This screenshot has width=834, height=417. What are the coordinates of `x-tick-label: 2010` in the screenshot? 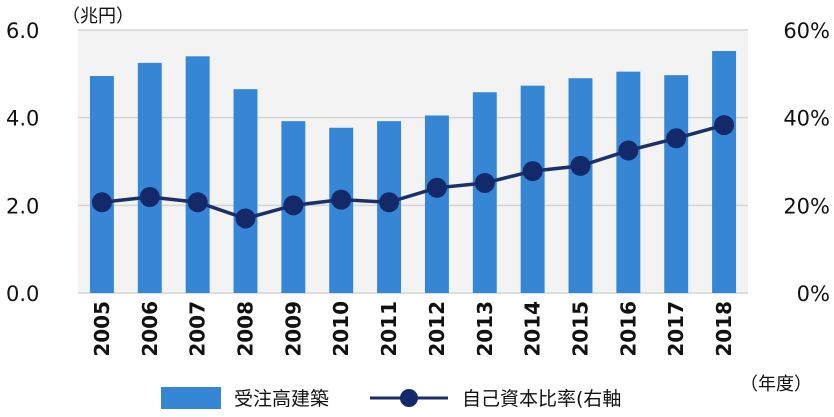 It's located at (341, 329).